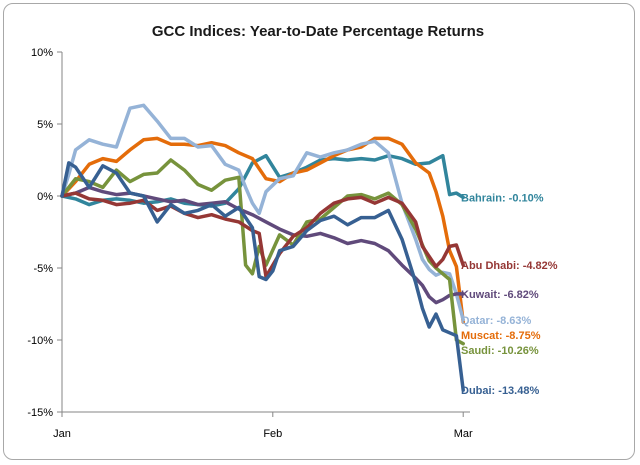 The height and width of the screenshot is (465, 640). Describe the element at coordinates (45, 197) in the screenshot. I see `y-tick-label: 0%` at that location.